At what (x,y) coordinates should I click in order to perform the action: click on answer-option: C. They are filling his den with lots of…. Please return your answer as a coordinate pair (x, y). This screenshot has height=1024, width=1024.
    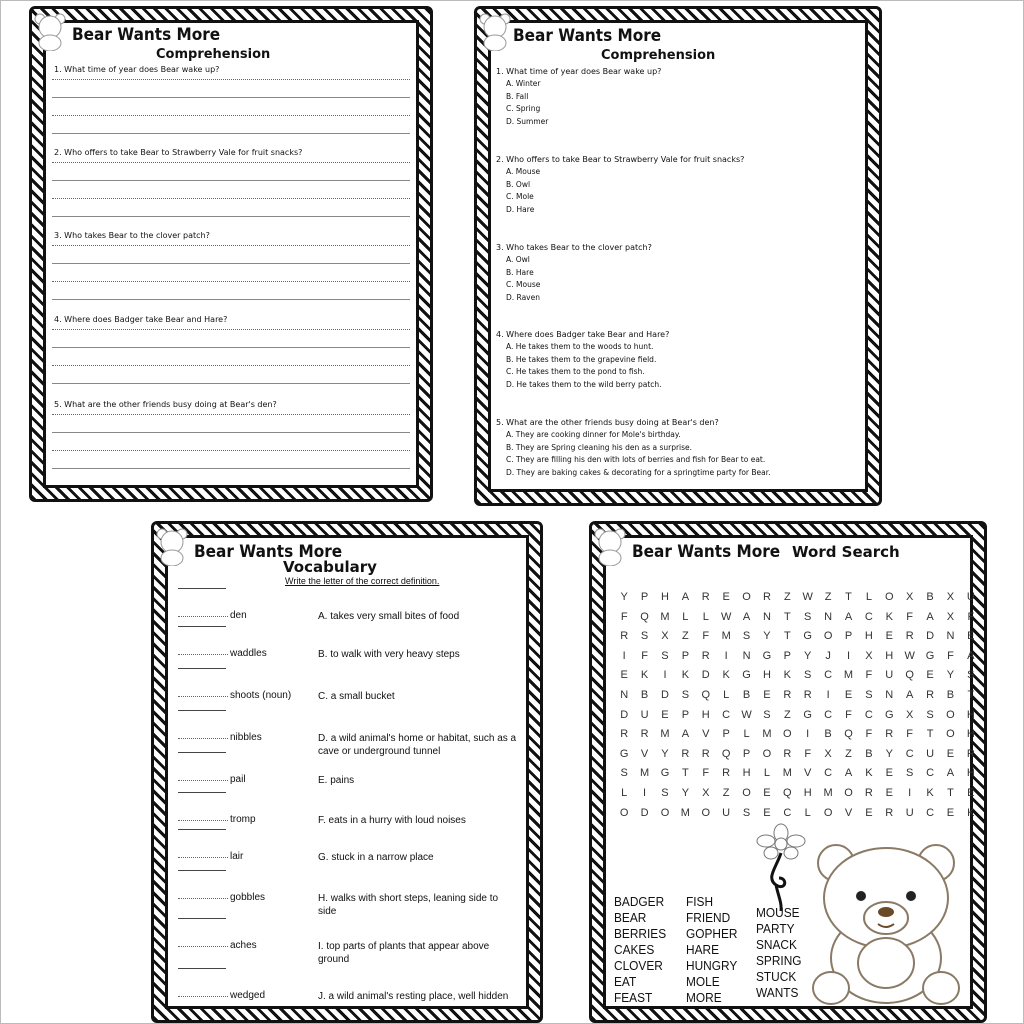
    Looking at the image, I should click on (636, 459).